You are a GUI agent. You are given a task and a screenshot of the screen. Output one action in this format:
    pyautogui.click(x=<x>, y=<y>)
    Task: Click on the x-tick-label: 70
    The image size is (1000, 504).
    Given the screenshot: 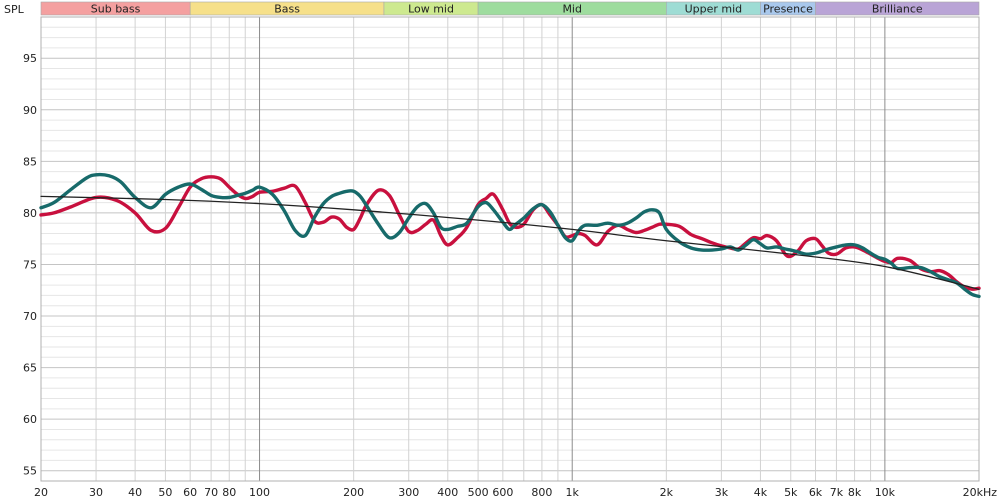 What is the action you would take?
    pyautogui.click(x=211, y=492)
    